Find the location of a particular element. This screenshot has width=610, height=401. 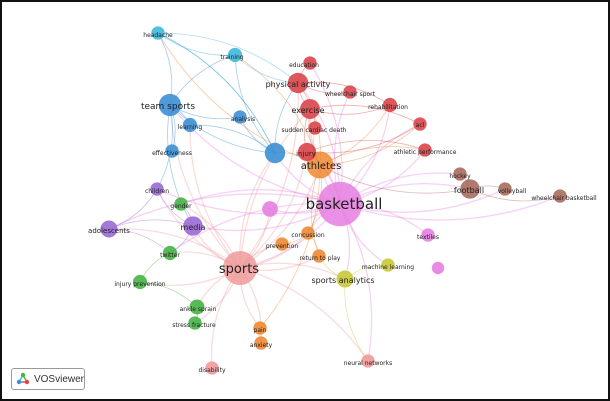

node-team-sports is located at coordinates (170, 105).